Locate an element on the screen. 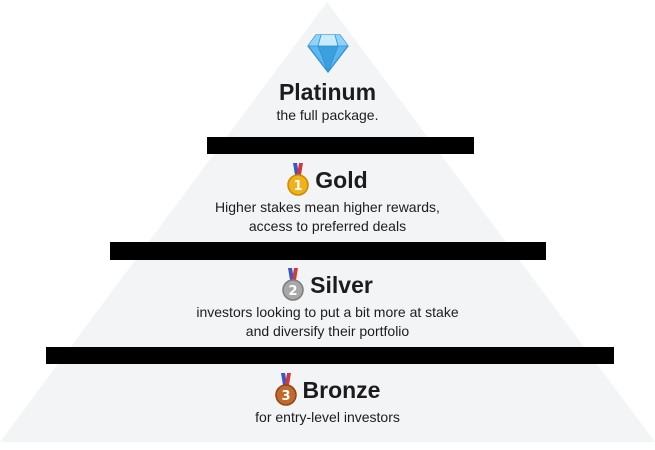 This screenshot has height=450, width=655. gold-medal-icon: 1 is located at coordinates (298, 180).